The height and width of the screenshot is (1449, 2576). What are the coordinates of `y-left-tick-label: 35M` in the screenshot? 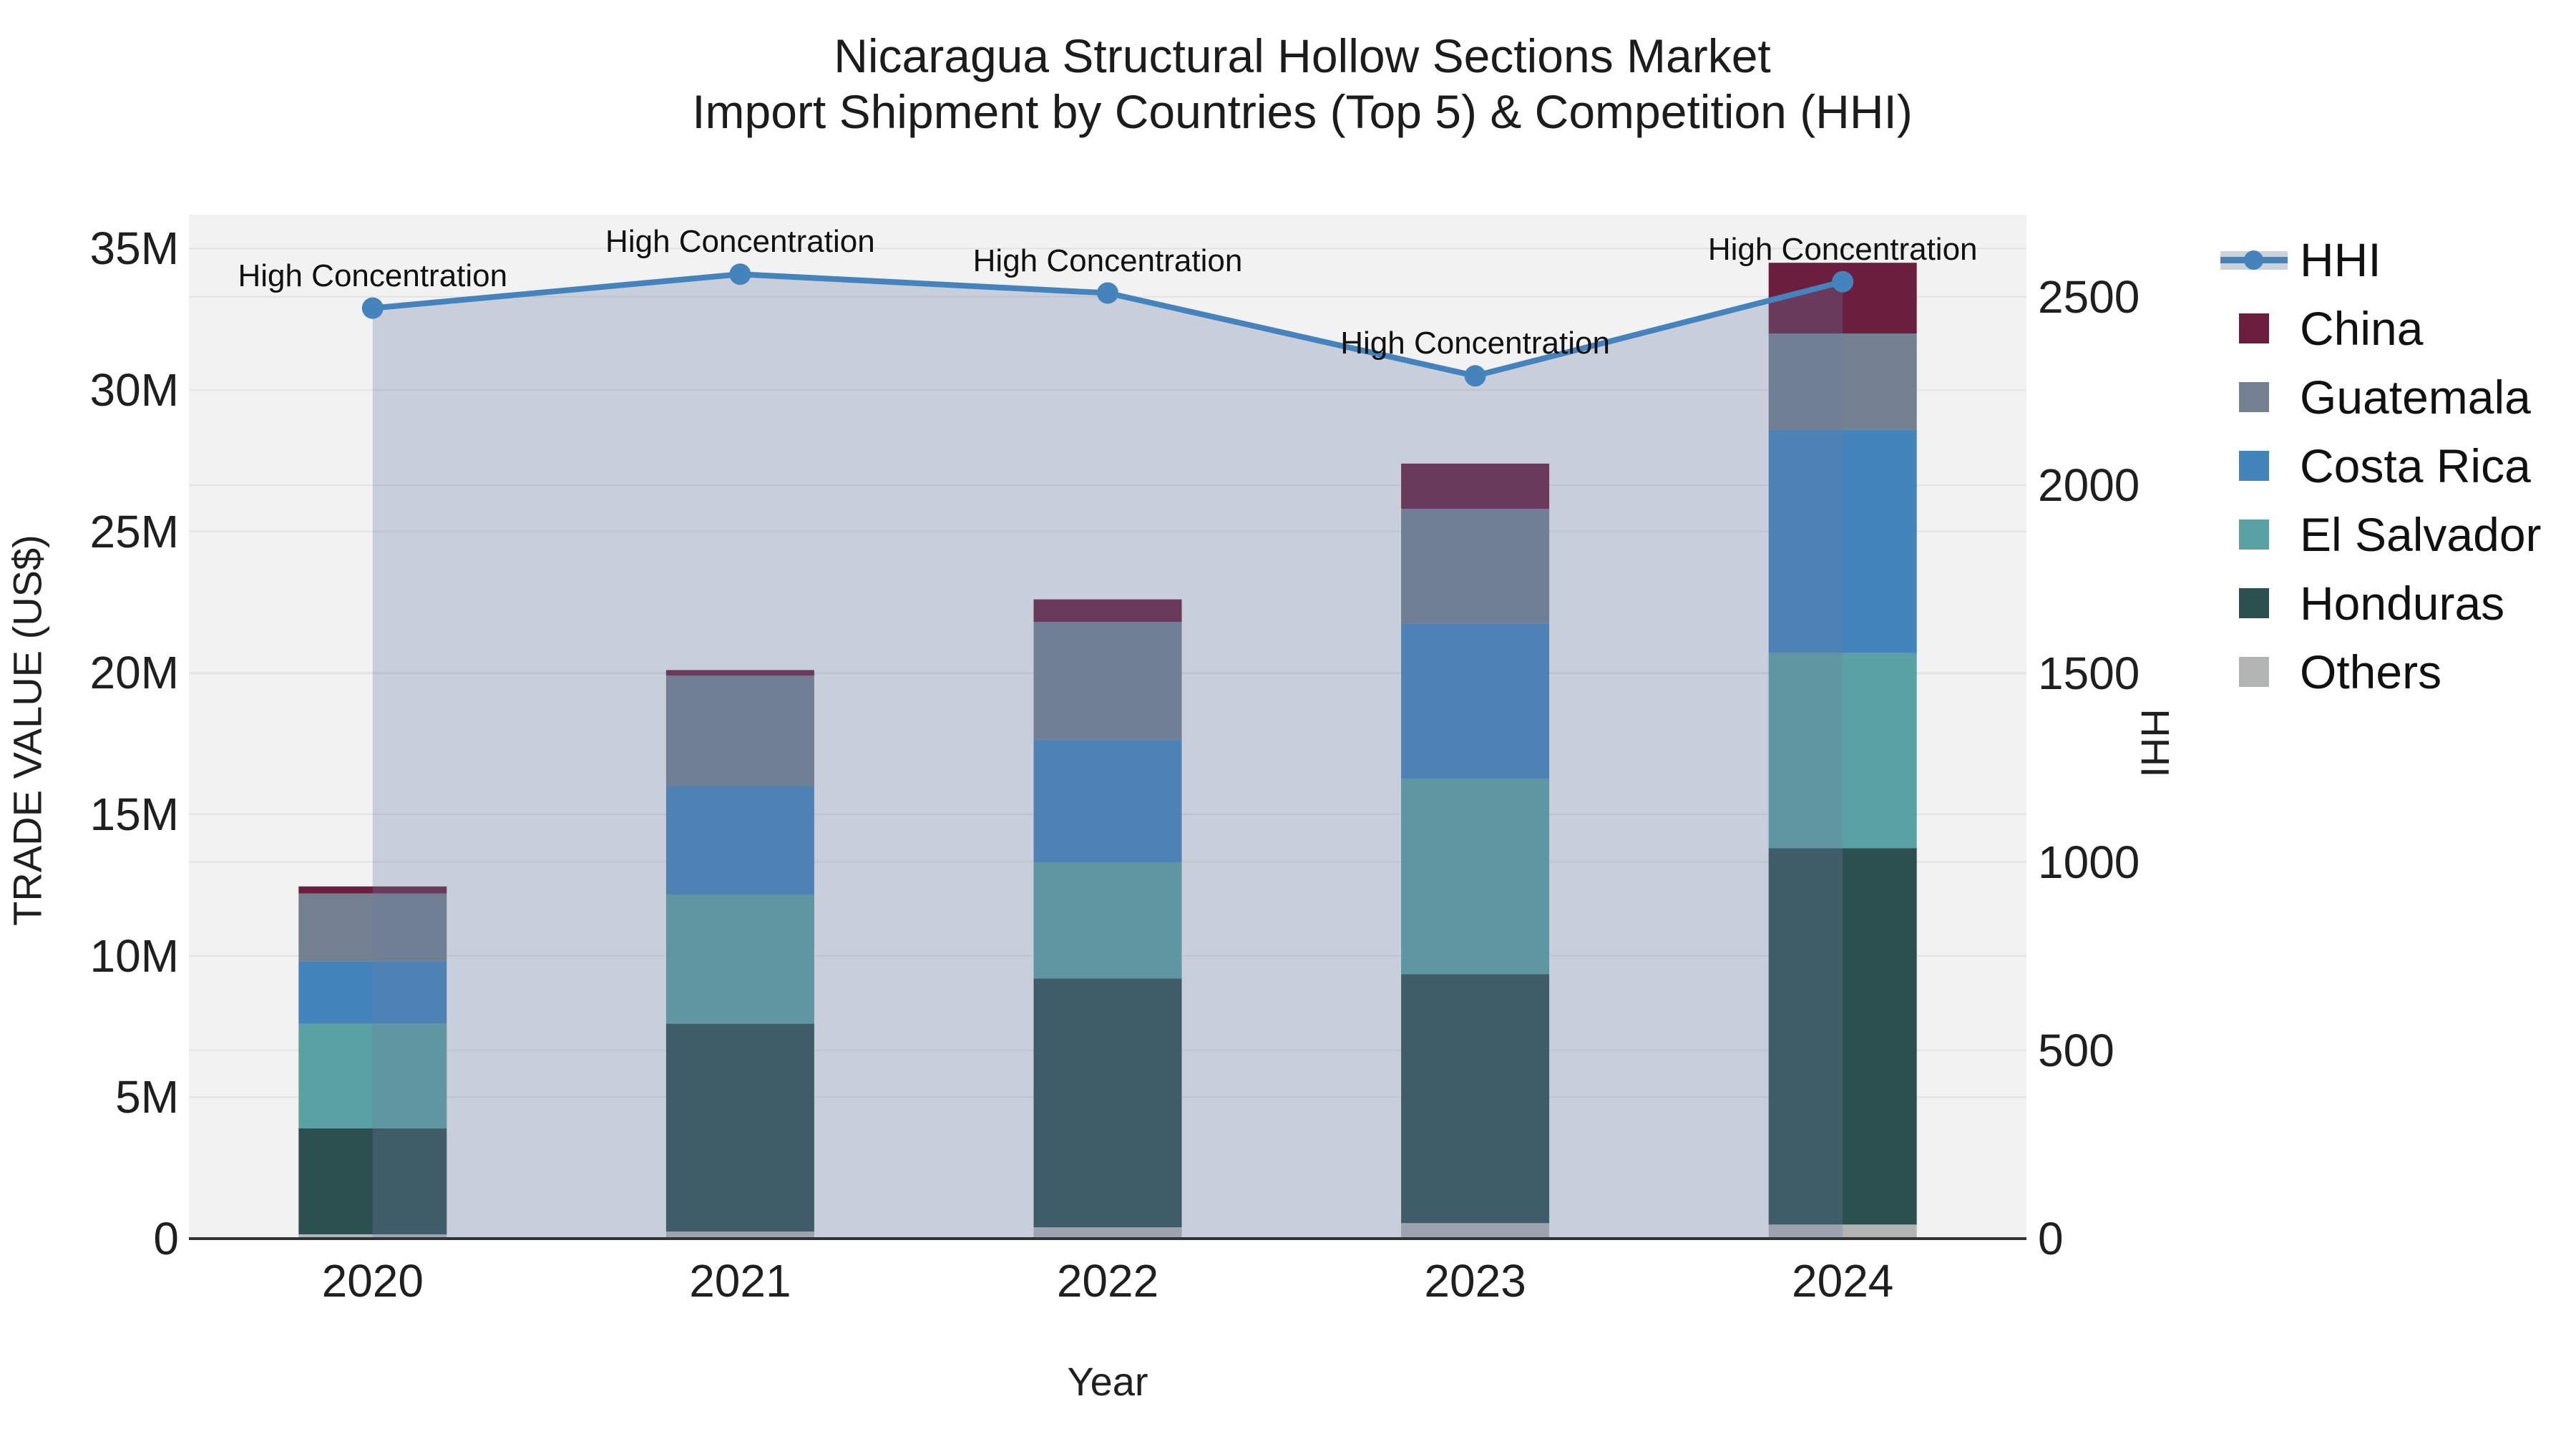 It's located at (134, 249).